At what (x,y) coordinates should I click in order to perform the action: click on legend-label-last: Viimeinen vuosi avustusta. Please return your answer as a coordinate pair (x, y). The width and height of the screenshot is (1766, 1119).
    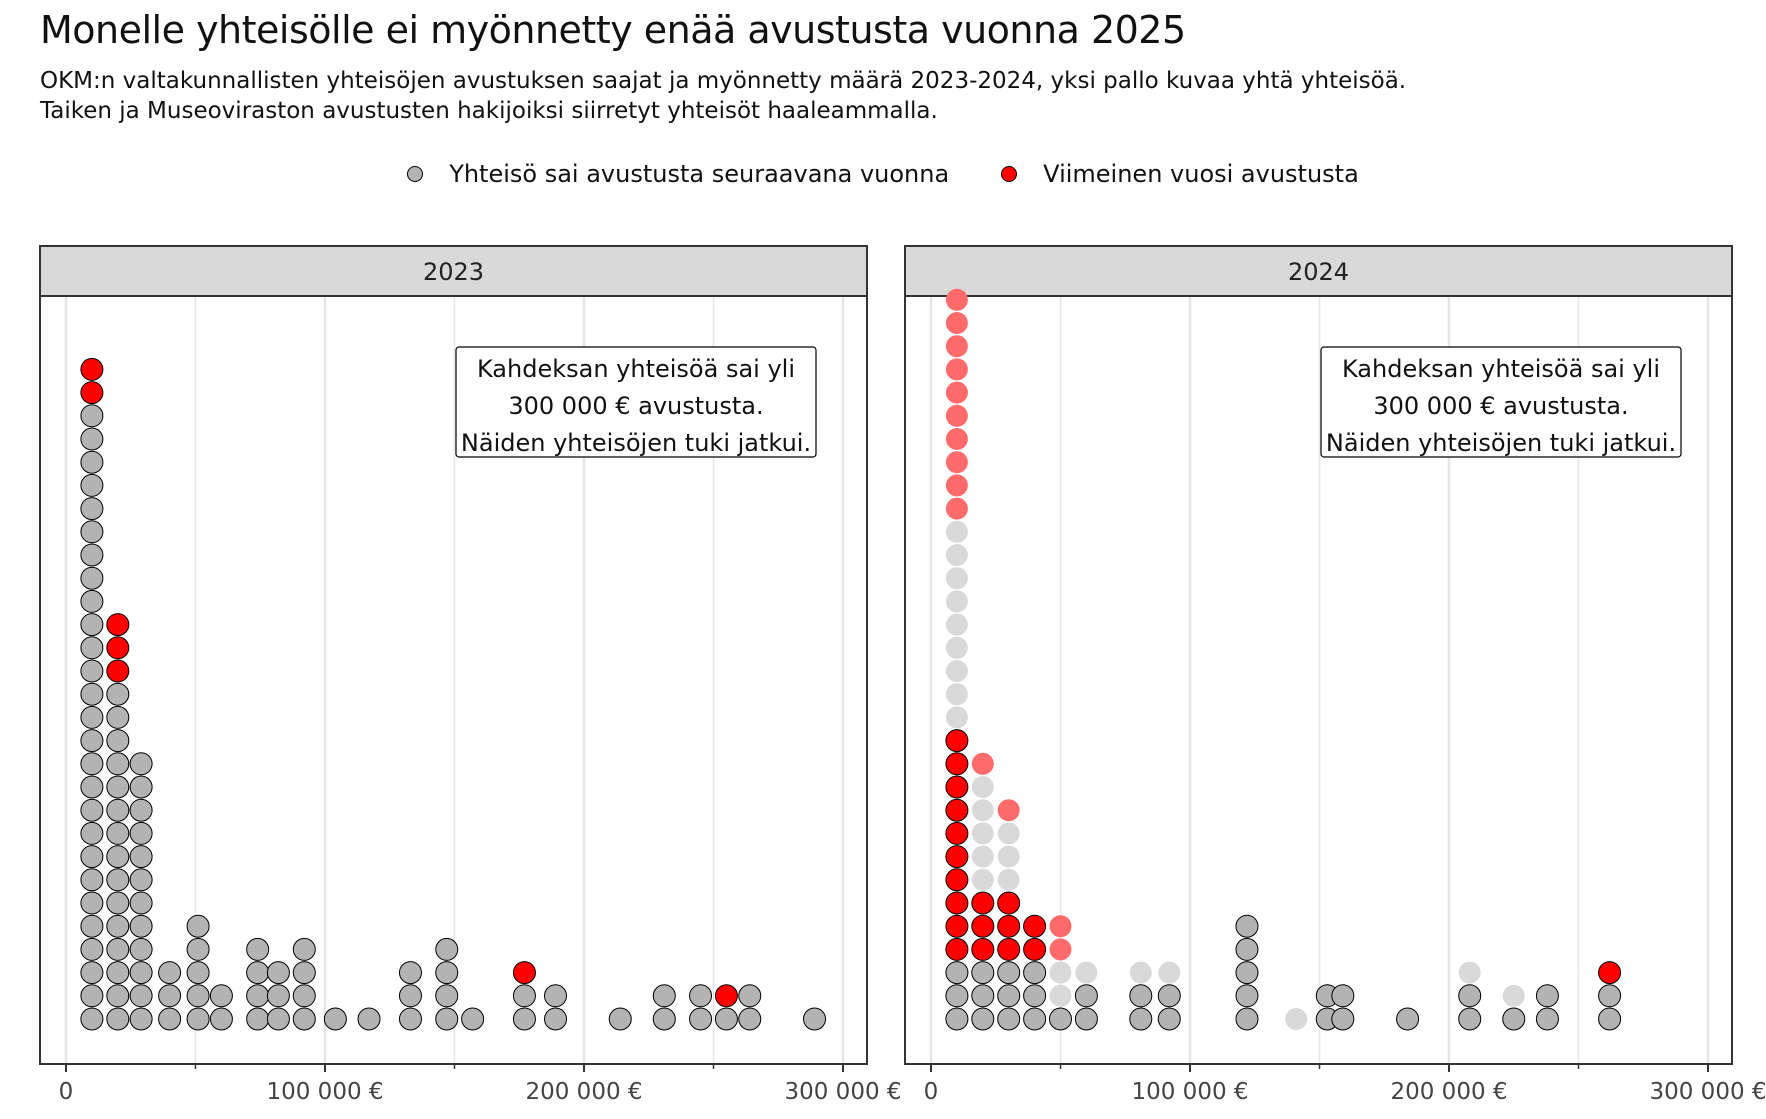
    Looking at the image, I should click on (1201, 174).